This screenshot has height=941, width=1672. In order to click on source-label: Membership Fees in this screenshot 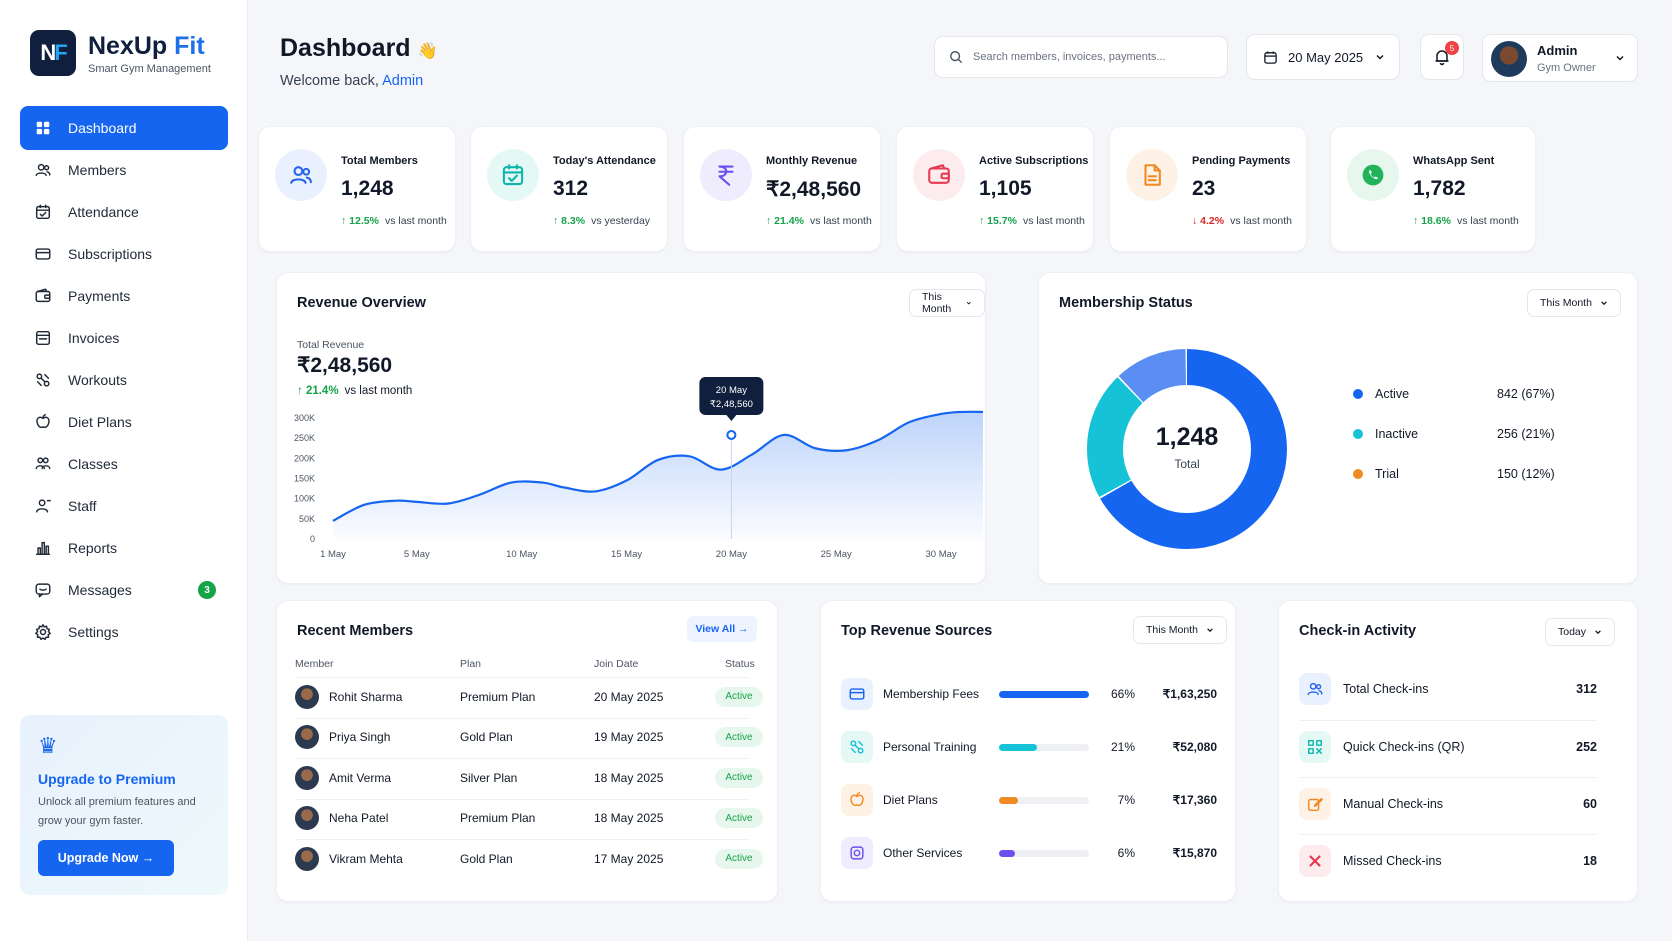, I will do `click(931, 694)`.